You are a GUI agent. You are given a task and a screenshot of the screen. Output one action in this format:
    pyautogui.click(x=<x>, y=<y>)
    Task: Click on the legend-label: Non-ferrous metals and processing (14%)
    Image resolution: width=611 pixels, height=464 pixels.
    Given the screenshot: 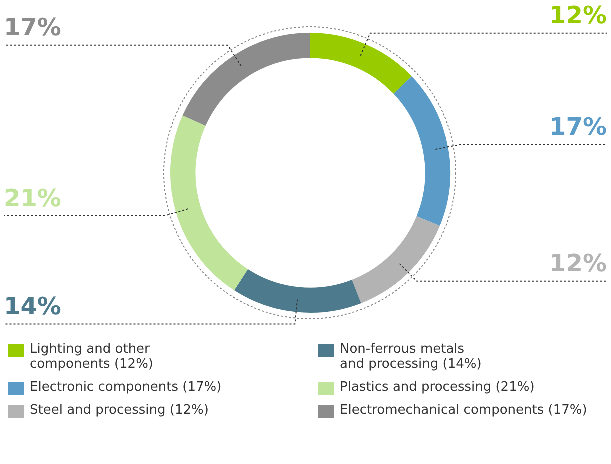 What is the action you would take?
    pyautogui.click(x=411, y=357)
    